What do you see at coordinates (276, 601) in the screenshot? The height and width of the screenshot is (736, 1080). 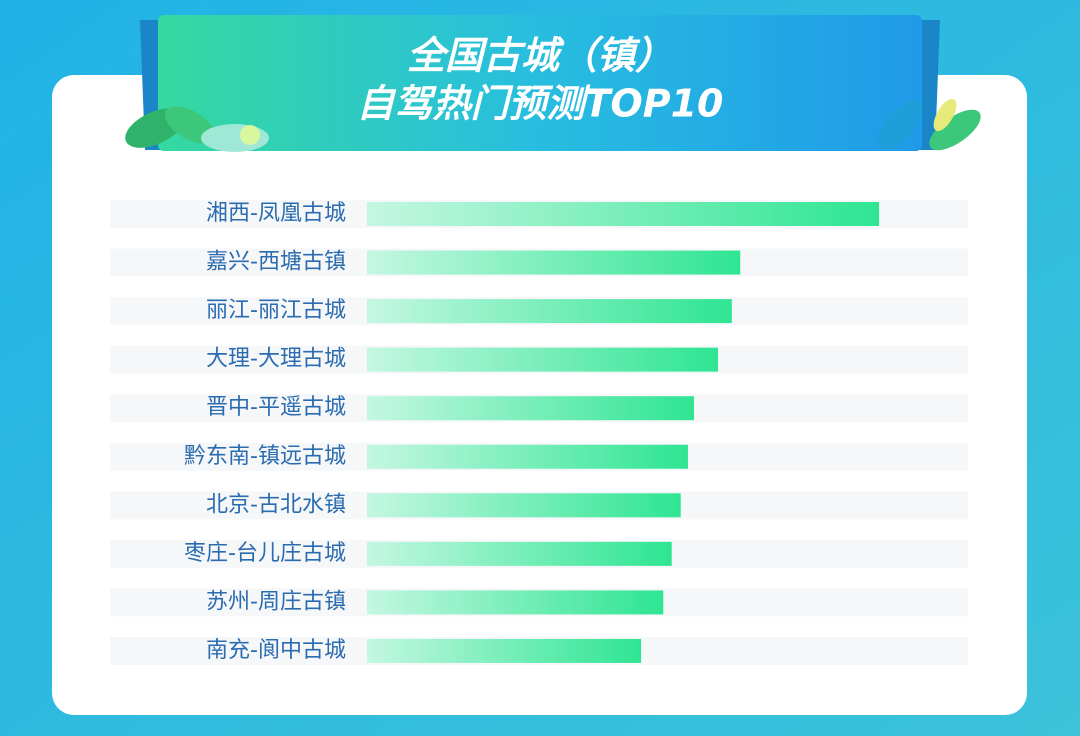 I see `category-label: 苏州-周庄古镇` at bounding box center [276, 601].